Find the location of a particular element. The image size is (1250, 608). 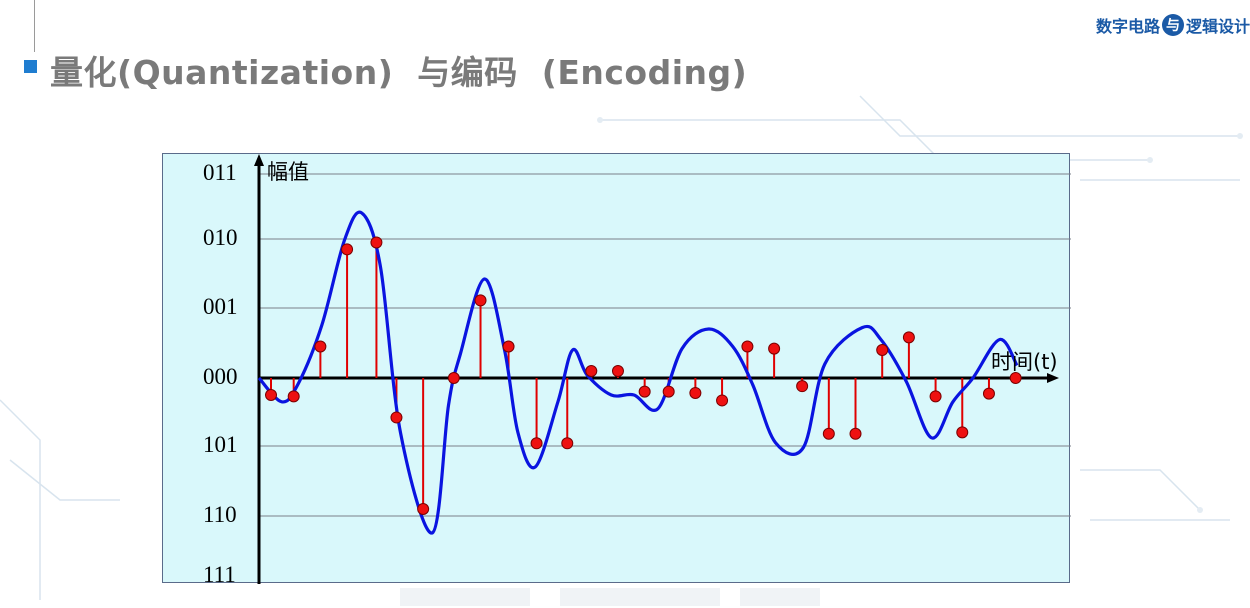

y-tick-label: 000 is located at coordinates (220, 376).